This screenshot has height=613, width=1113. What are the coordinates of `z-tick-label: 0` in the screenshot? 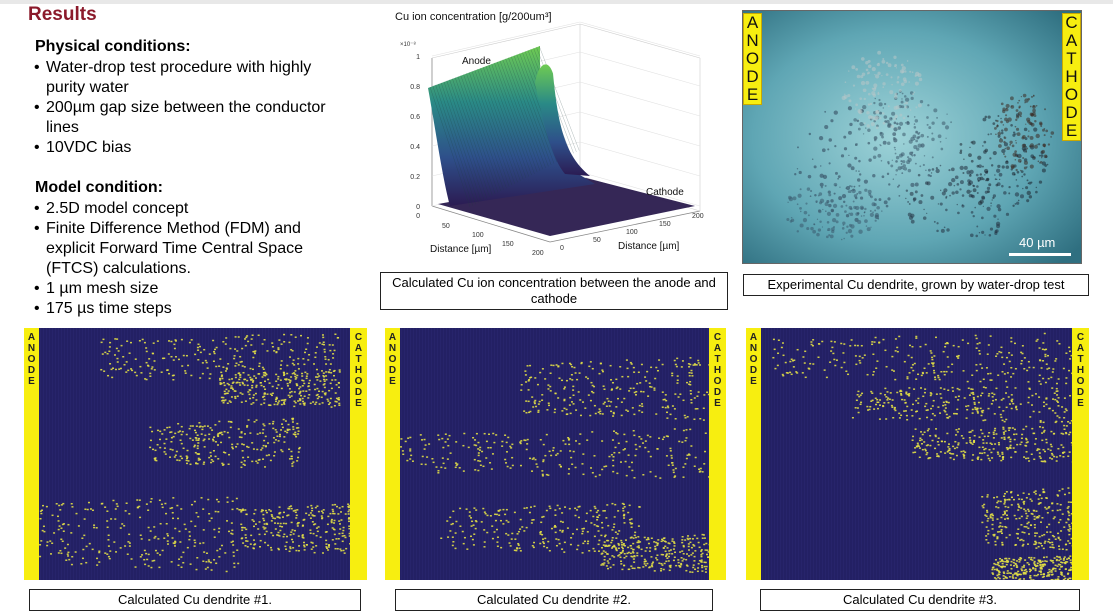 It's located at (418, 207).